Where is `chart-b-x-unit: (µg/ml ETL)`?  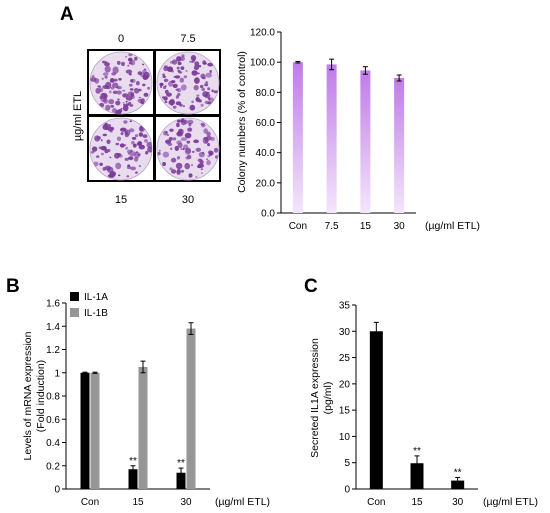 chart-b-x-unit: (µg/ml ETL) is located at coordinates (242, 502).